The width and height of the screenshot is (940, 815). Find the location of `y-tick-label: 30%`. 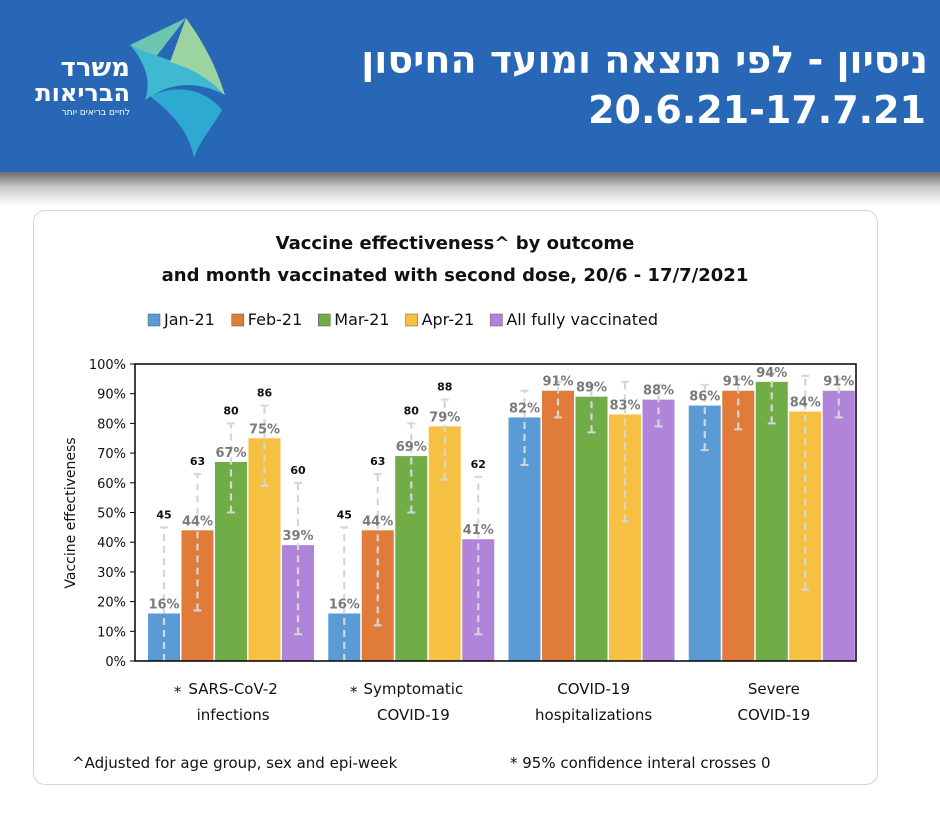

y-tick-label: 30% is located at coordinates (111, 573).